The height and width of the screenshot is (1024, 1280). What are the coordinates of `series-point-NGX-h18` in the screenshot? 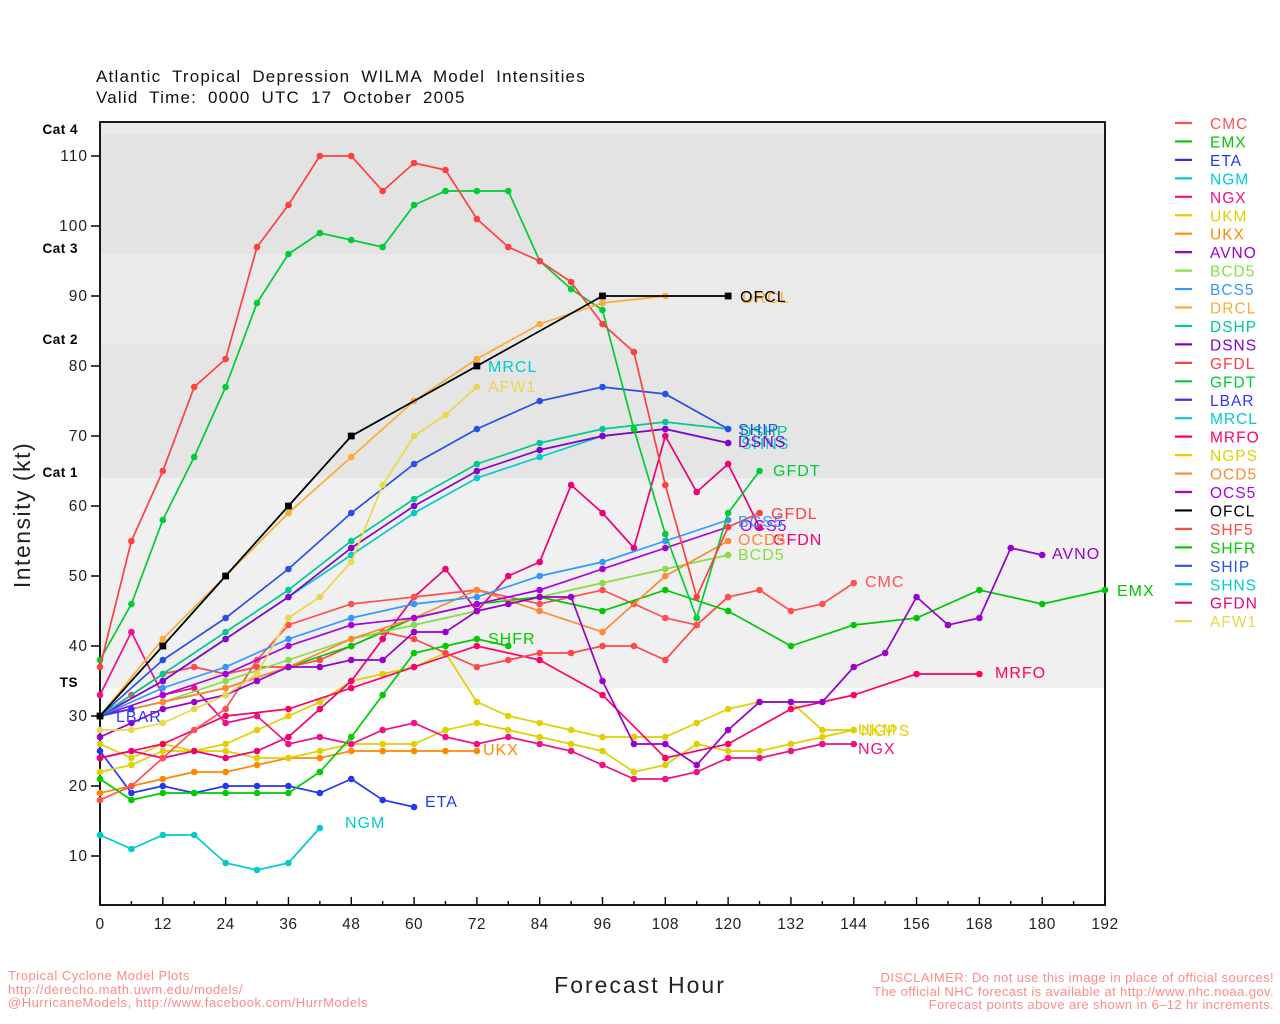 It's located at (194, 688).